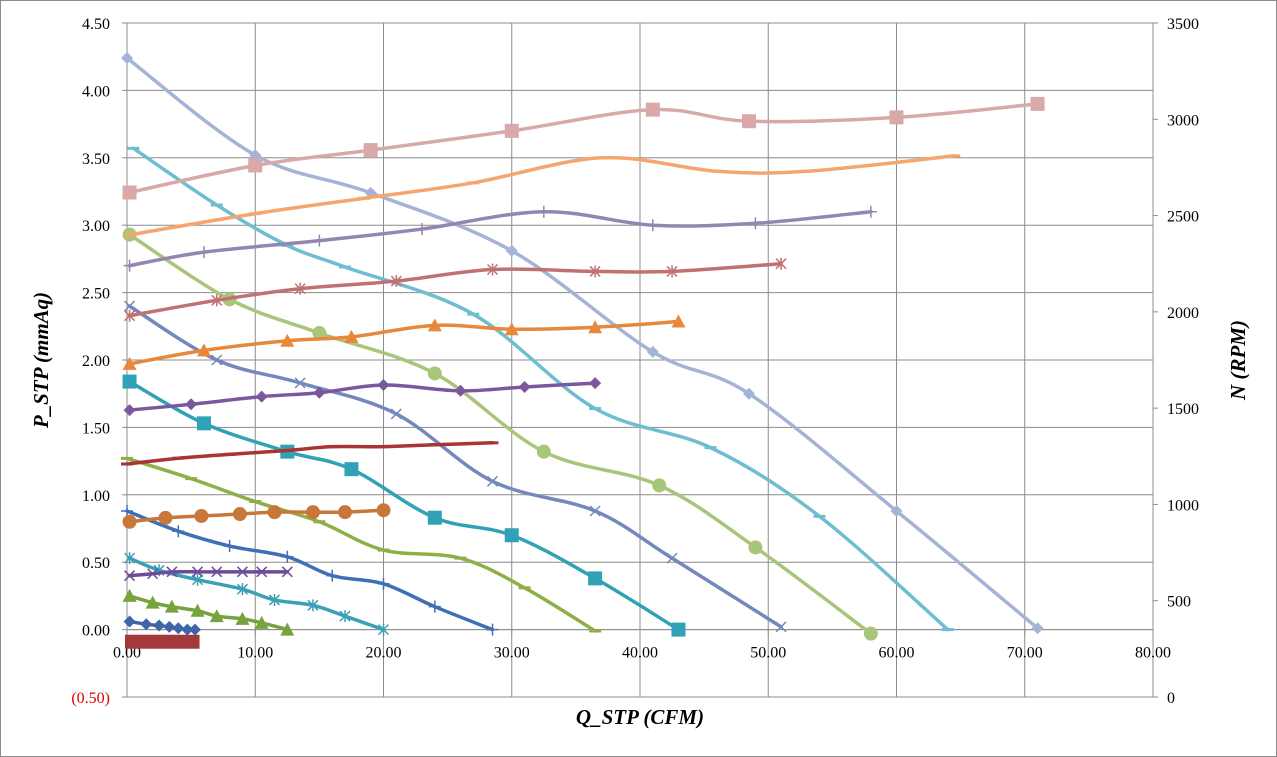 This screenshot has width=1277, height=757. What do you see at coordinates (96, 24) in the screenshot?
I see `y-tick-label: 4.50` at bounding box center [96, 24].